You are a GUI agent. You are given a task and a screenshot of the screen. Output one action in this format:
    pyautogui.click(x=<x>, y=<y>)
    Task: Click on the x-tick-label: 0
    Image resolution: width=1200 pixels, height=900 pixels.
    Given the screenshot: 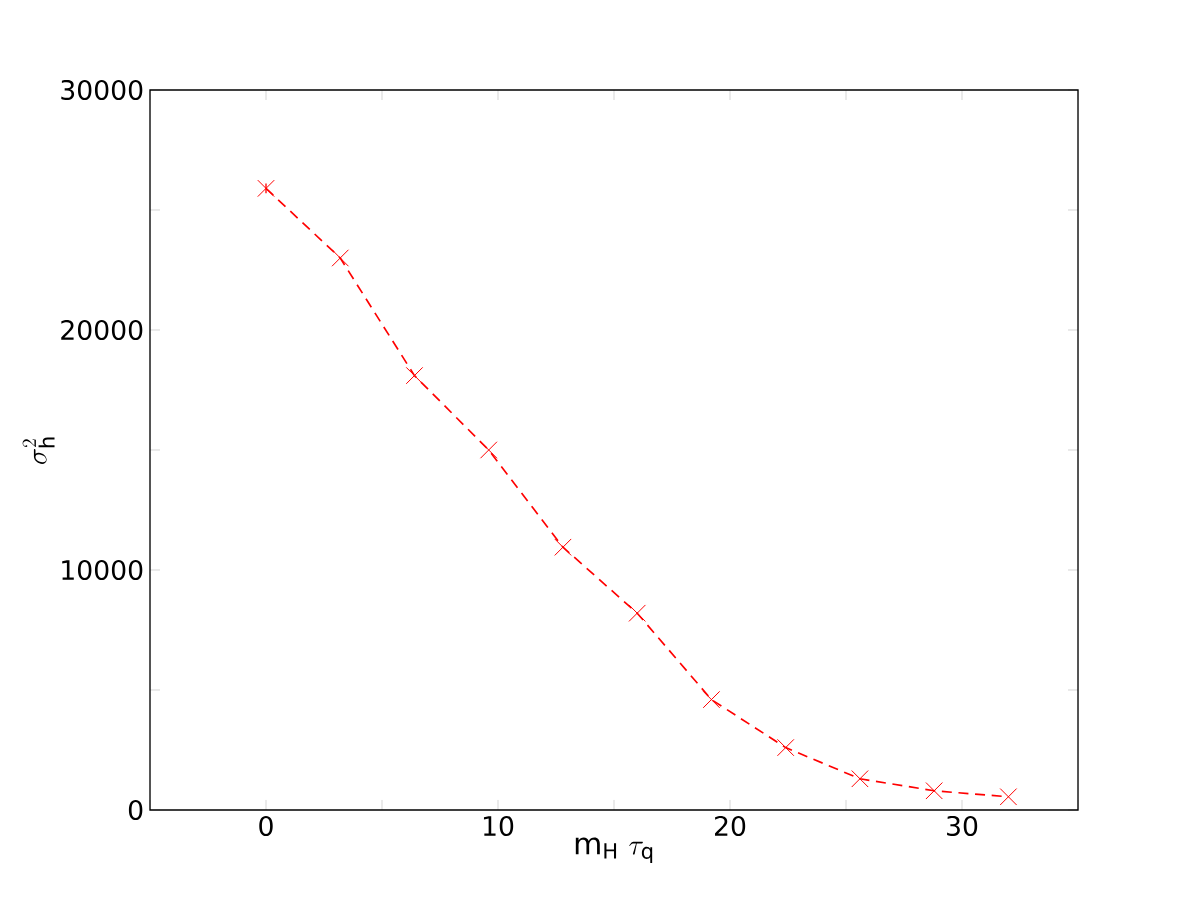 What is the action you would take?
    pyautogui.click(x=266, y=826)
    